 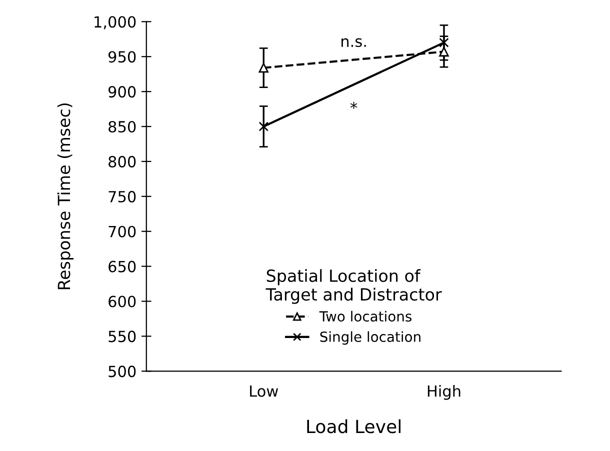 What do you see at coordinates (365, 316) in the screenshot?
I see `legend-label: Two locations` at bounding box center [365, 316].